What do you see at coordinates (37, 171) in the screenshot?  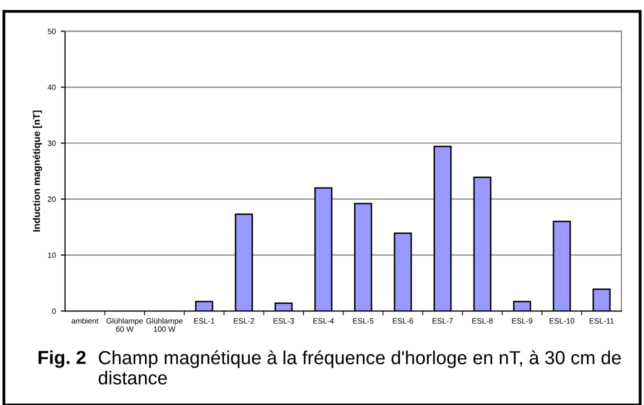 I see `y-axis-title: Induction magnétique [nT]` at bounding box center [37, 171].